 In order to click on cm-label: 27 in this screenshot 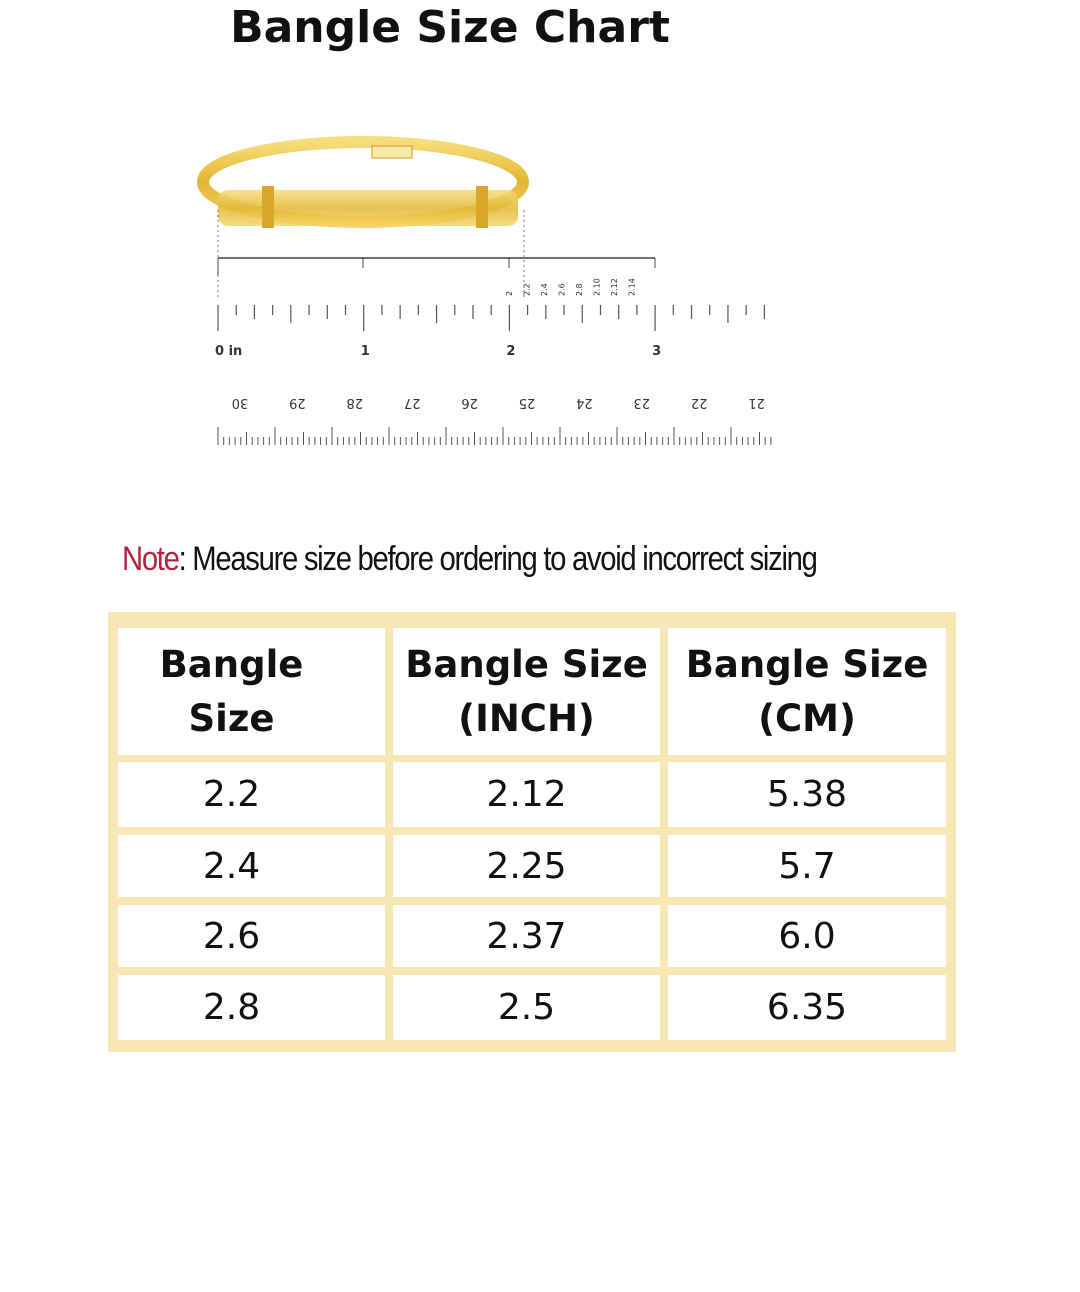, I will do `click(412, 402)`.